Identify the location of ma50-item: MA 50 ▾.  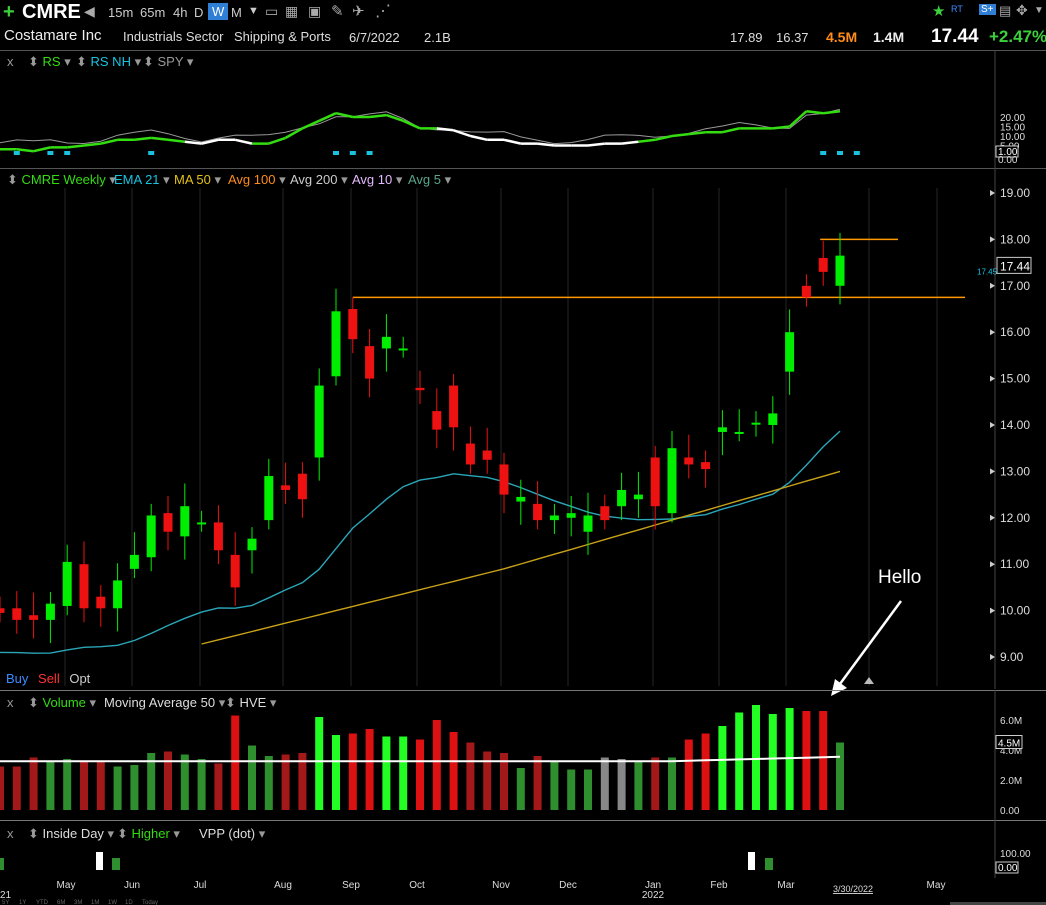
(198, 179).